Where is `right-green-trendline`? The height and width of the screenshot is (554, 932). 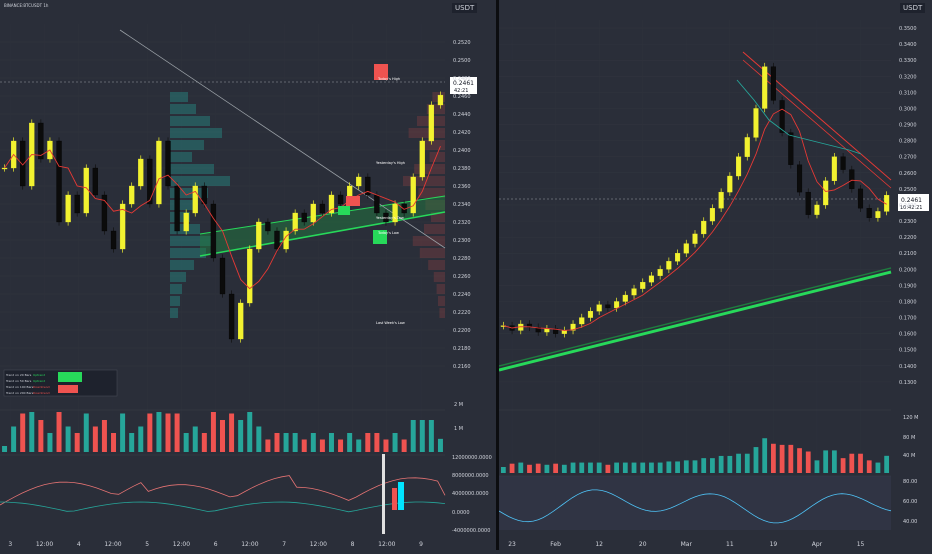 right-green-trendline is located at coordinates (695, 321).